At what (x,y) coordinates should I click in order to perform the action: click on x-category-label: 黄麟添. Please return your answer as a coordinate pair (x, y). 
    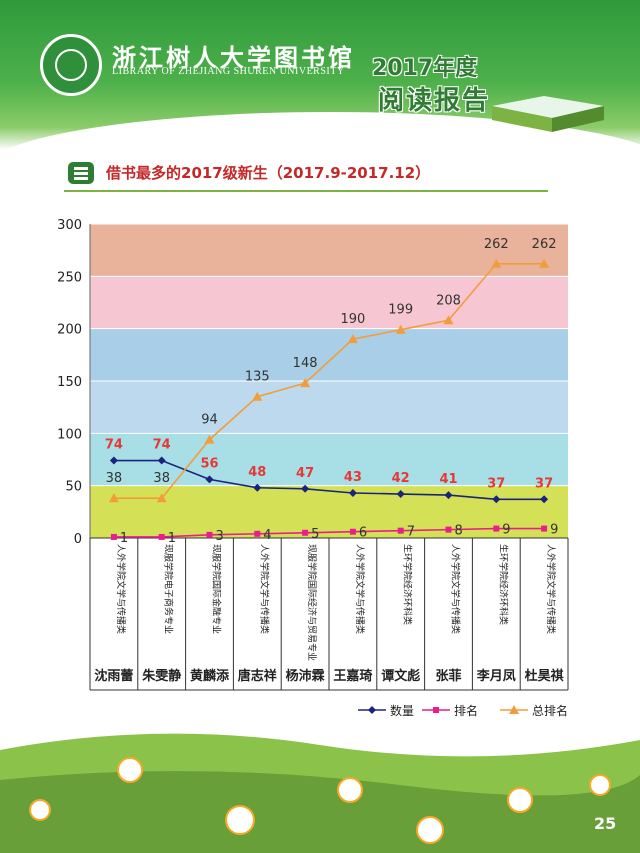
    Looking at the image, I should click on (210, 676).